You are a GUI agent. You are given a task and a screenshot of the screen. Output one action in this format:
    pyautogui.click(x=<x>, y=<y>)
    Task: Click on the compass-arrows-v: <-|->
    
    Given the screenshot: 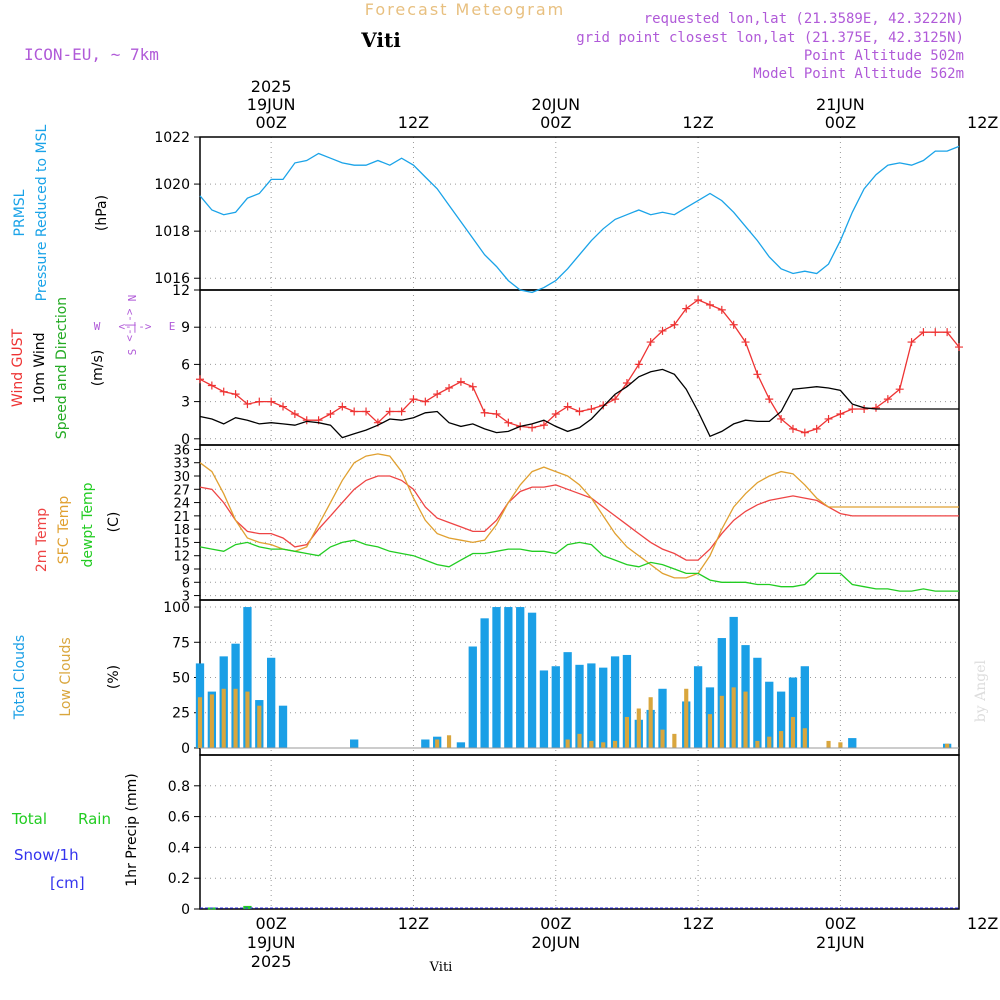 What is the action you would take?
    pyautogui.click(x=129, y=324)
    